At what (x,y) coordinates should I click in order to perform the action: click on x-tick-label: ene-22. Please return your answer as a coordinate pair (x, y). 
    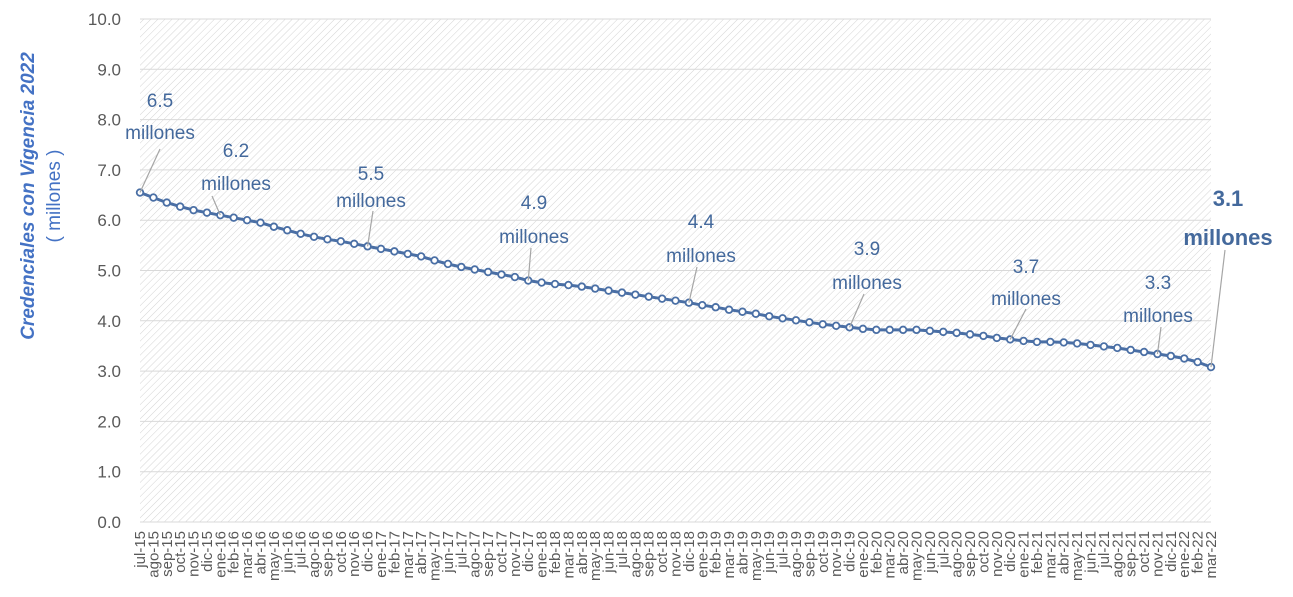
    Looking at the image, I should click on (1184, 554).